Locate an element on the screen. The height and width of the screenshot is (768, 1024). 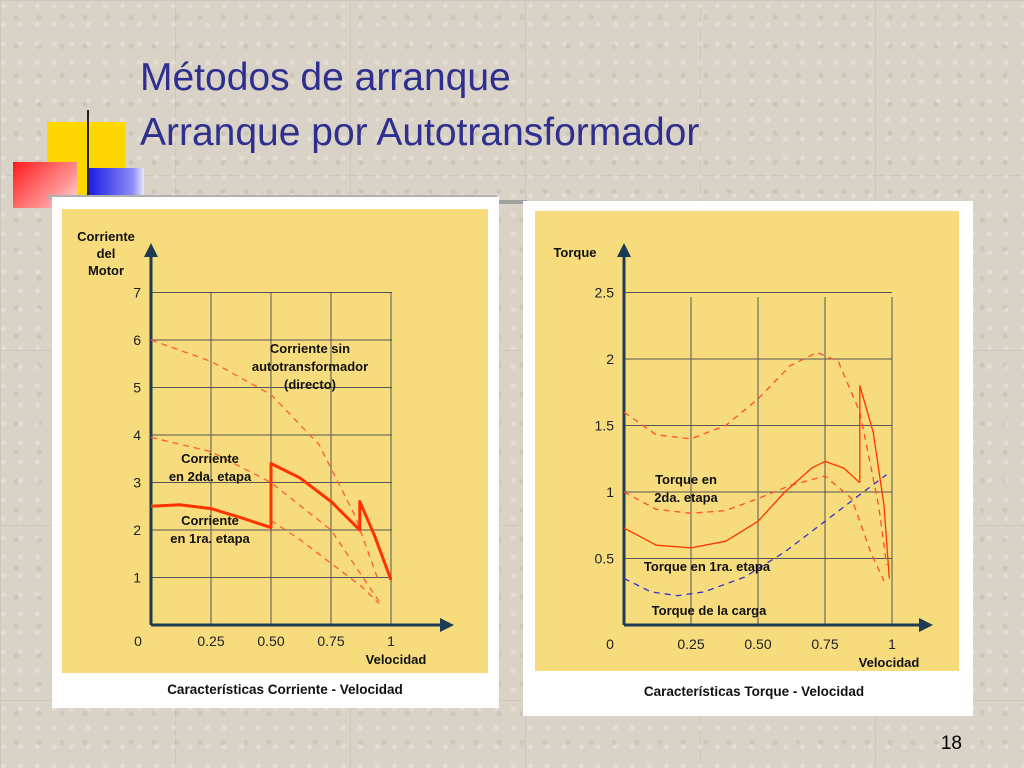
deco-vertical-line is located at coordinates (88, 158).